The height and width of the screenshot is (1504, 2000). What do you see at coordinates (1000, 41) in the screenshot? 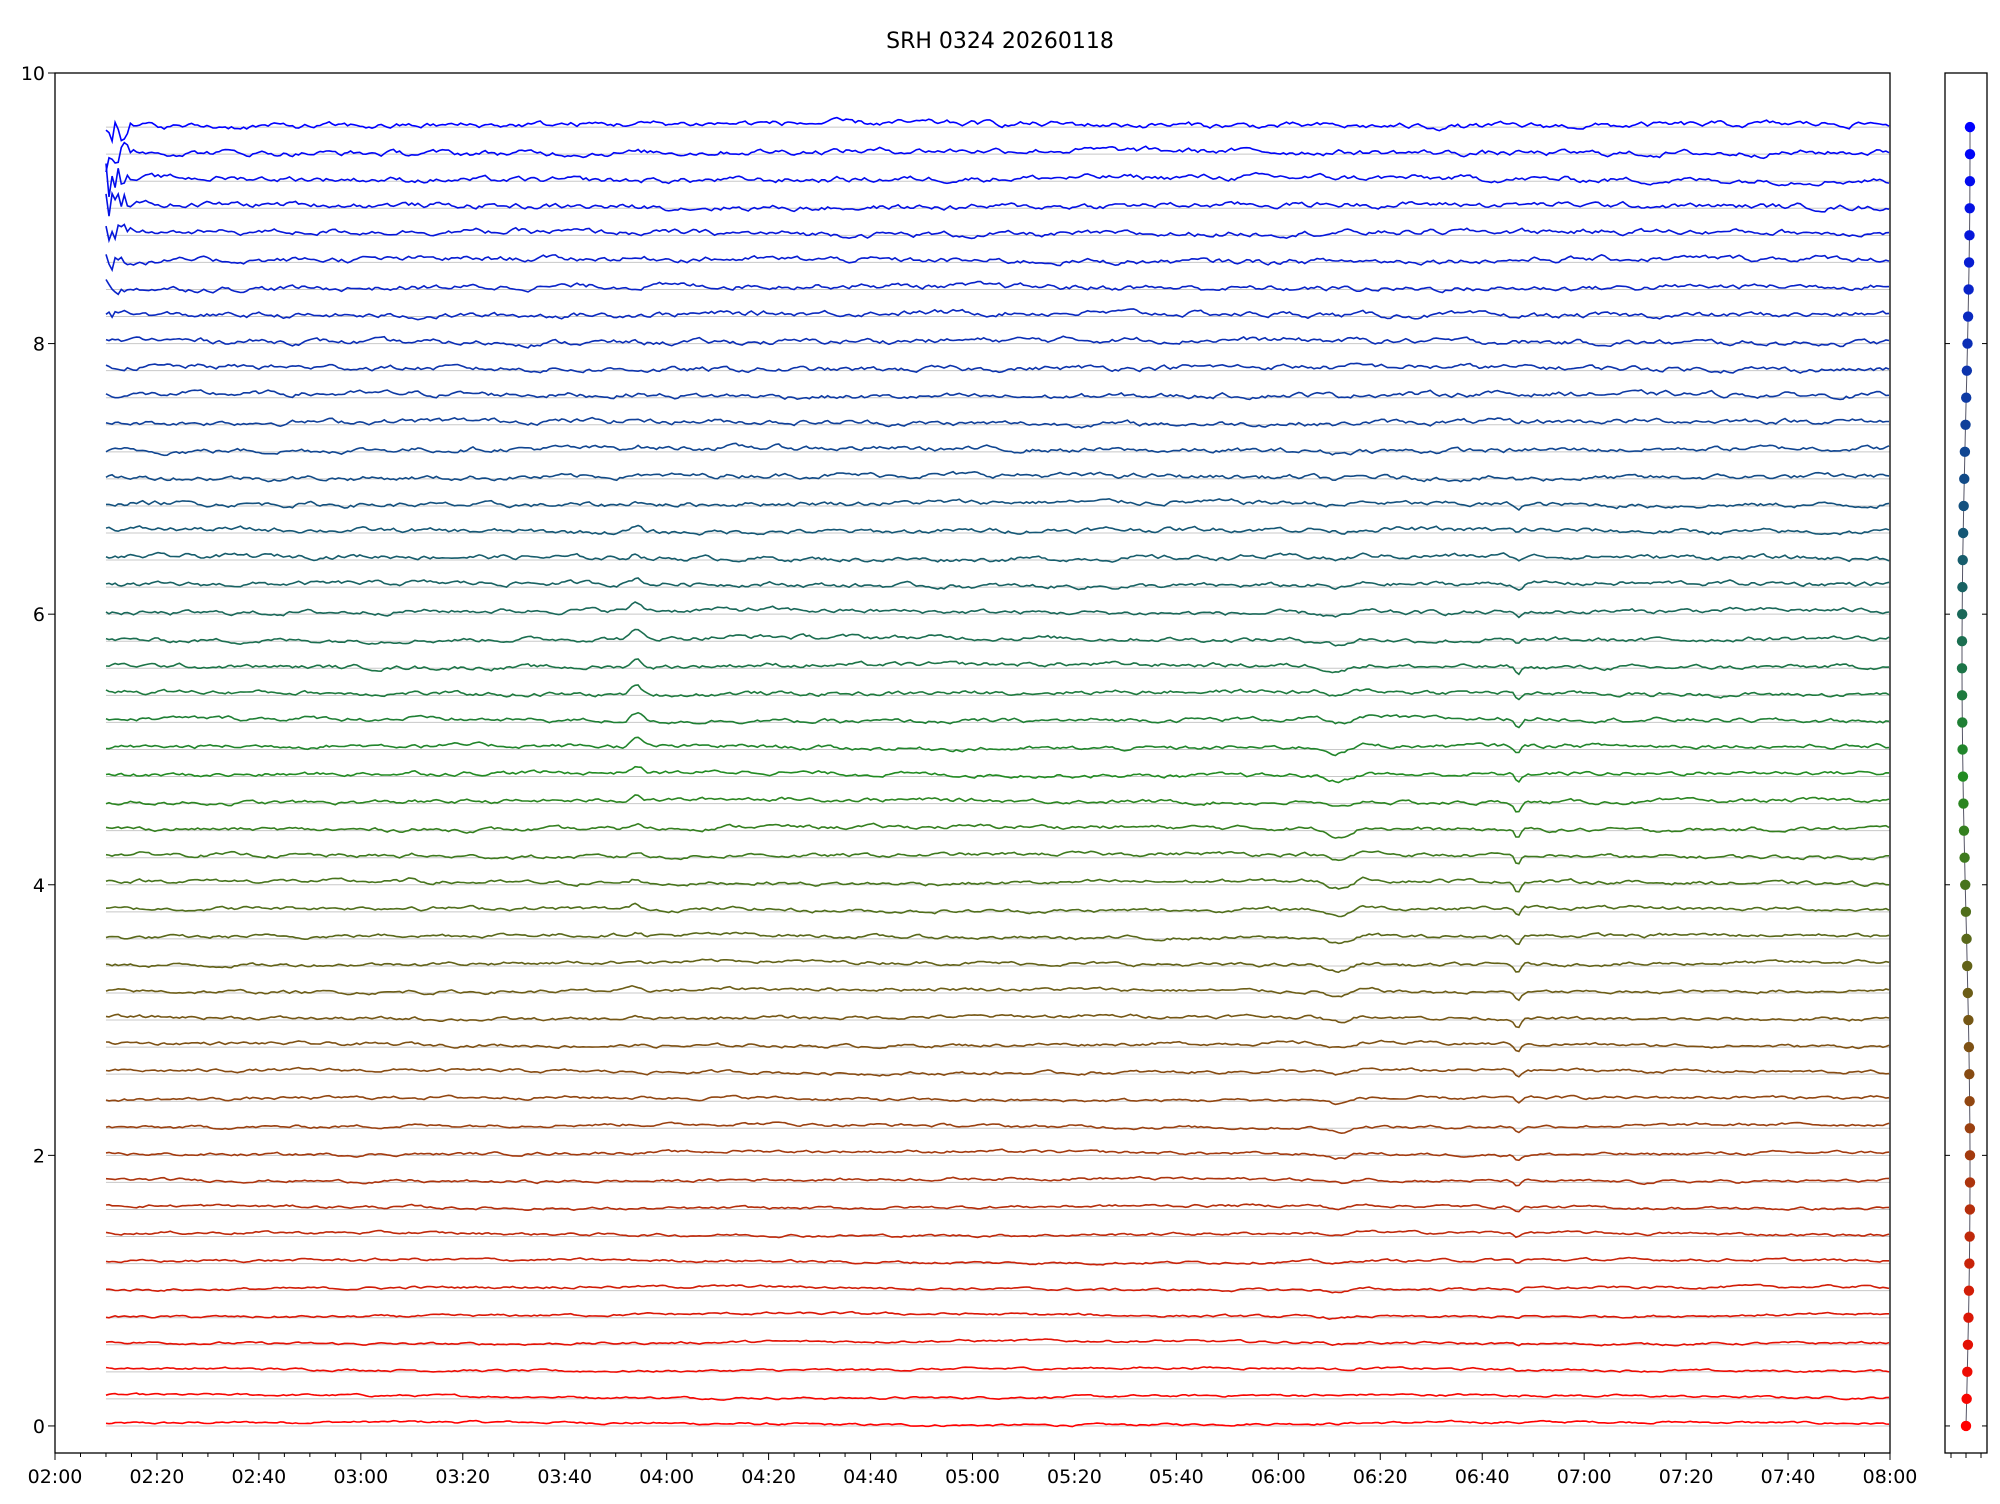
I see `chart-title: SRH 0324 20260118` at bounding box center [1000, 41].